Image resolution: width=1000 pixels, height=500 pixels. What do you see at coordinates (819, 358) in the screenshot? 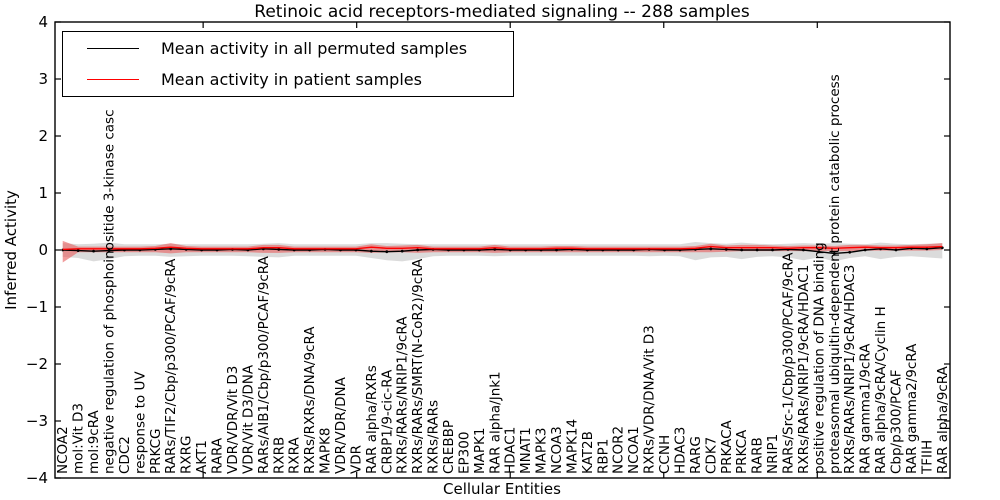
I see `svg-text:positive regulation of DNA bin: positive regulation of DNA binding` at bounding box center [819, 358].